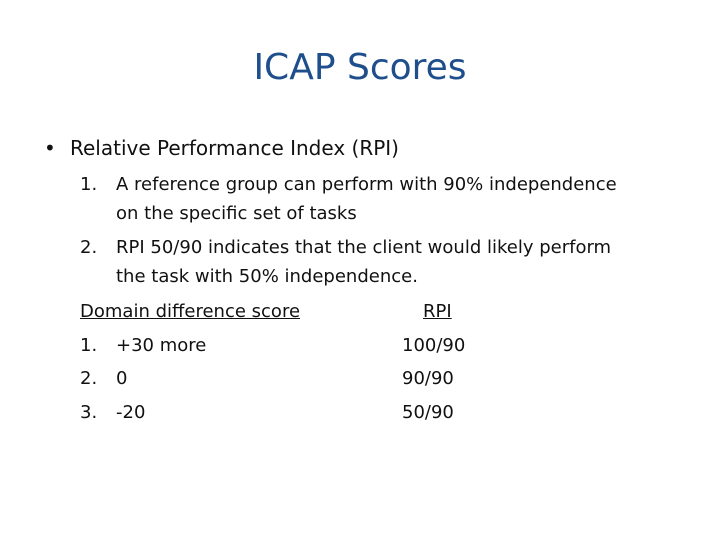 This screenshot has height=540, width=720. Describe the element at coordinates (161, 345) in the screenshot. I see `table-row-score: +30 more` at that location.